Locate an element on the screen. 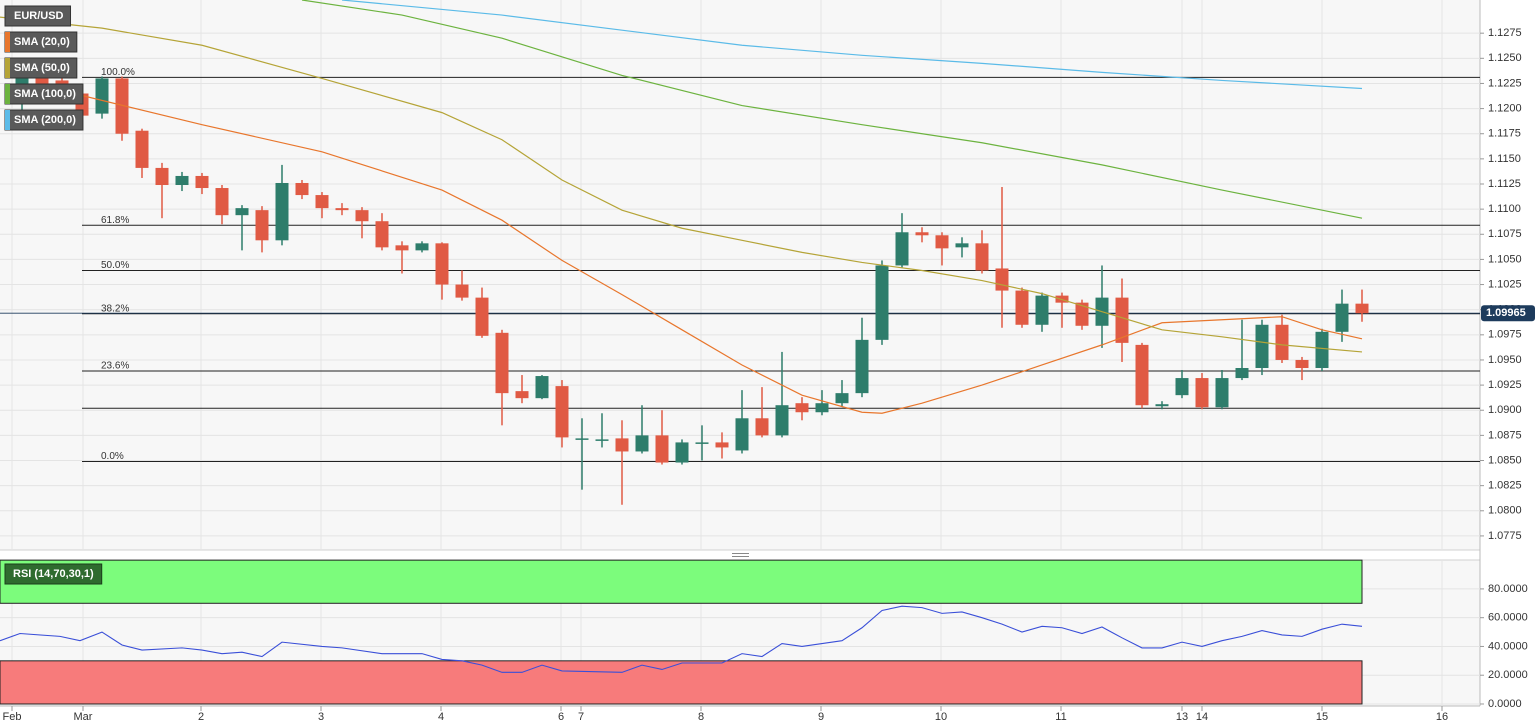 This screenshot has width=1536, height=727. y-tick-label: 0.0000 is located at coordinates (1505, 704).